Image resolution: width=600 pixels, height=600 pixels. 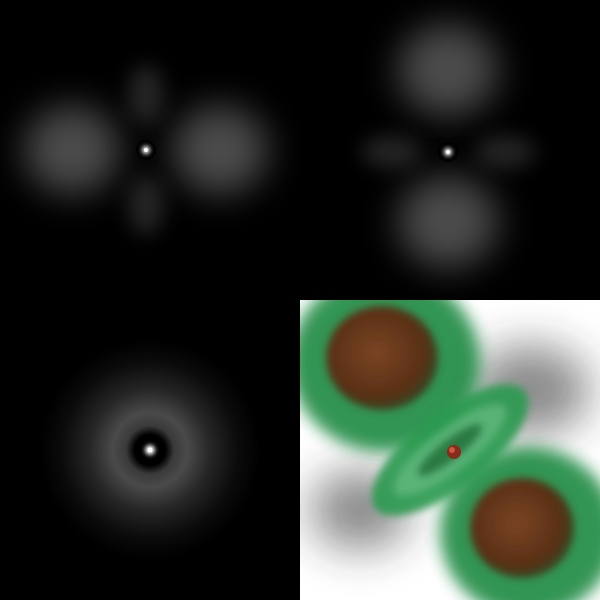 I want to click on brown-lobe-upper, so click(x=382, y=358).